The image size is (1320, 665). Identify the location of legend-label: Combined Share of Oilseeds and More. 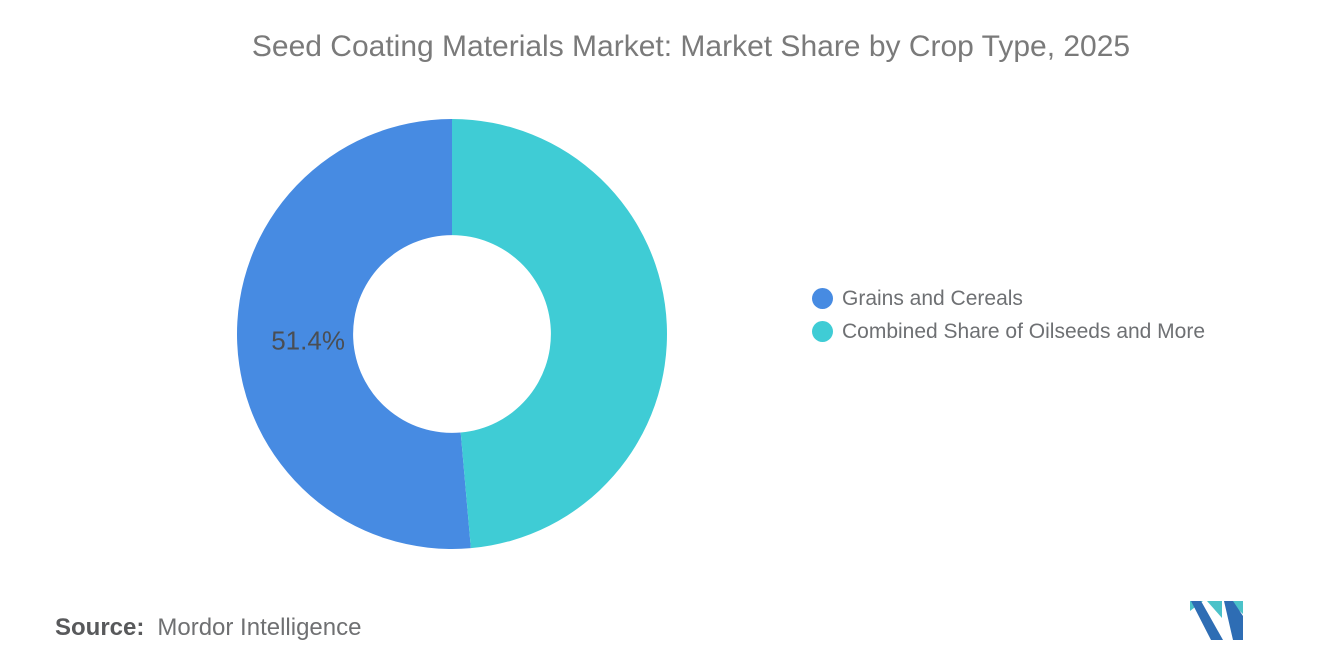
(1024, 331).